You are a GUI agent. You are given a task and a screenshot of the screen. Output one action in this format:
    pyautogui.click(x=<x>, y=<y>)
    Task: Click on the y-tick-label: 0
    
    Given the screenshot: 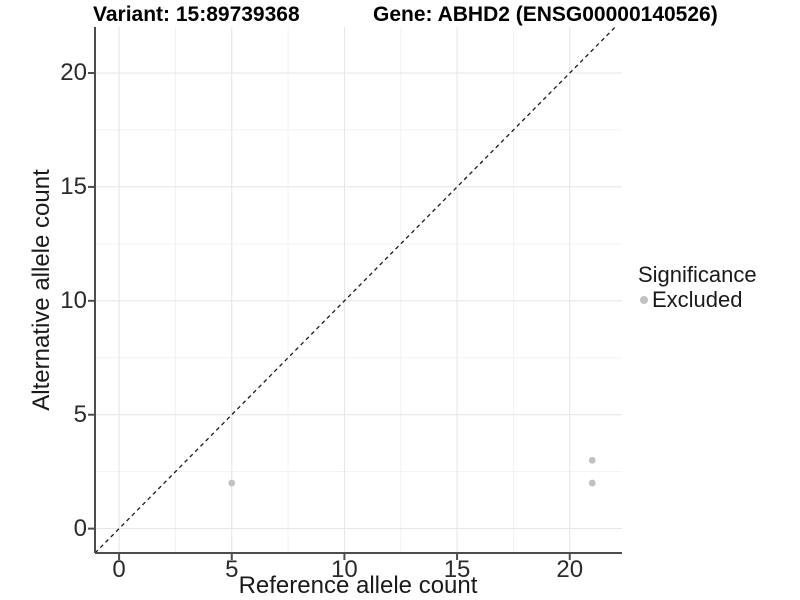 What is the action you would take?
    pyautogui.click(x=80, y=528)
    